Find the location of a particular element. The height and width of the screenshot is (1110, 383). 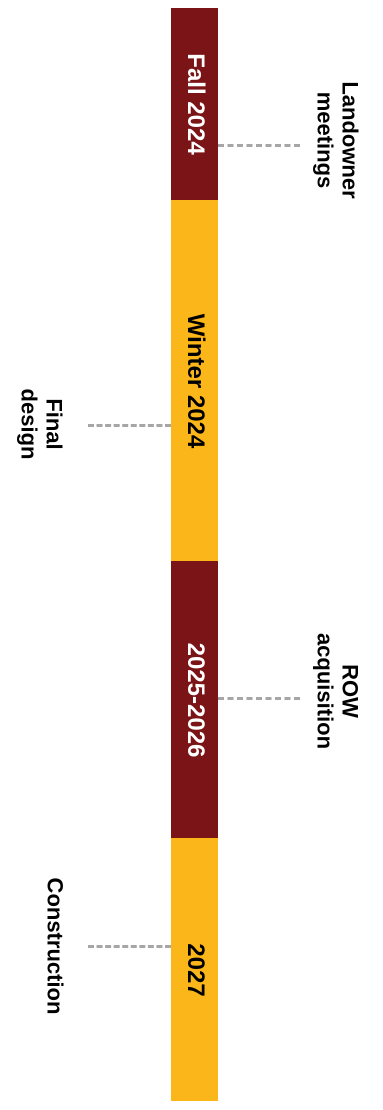

milestone-construction: Construction is located at coordinates (54, 946).